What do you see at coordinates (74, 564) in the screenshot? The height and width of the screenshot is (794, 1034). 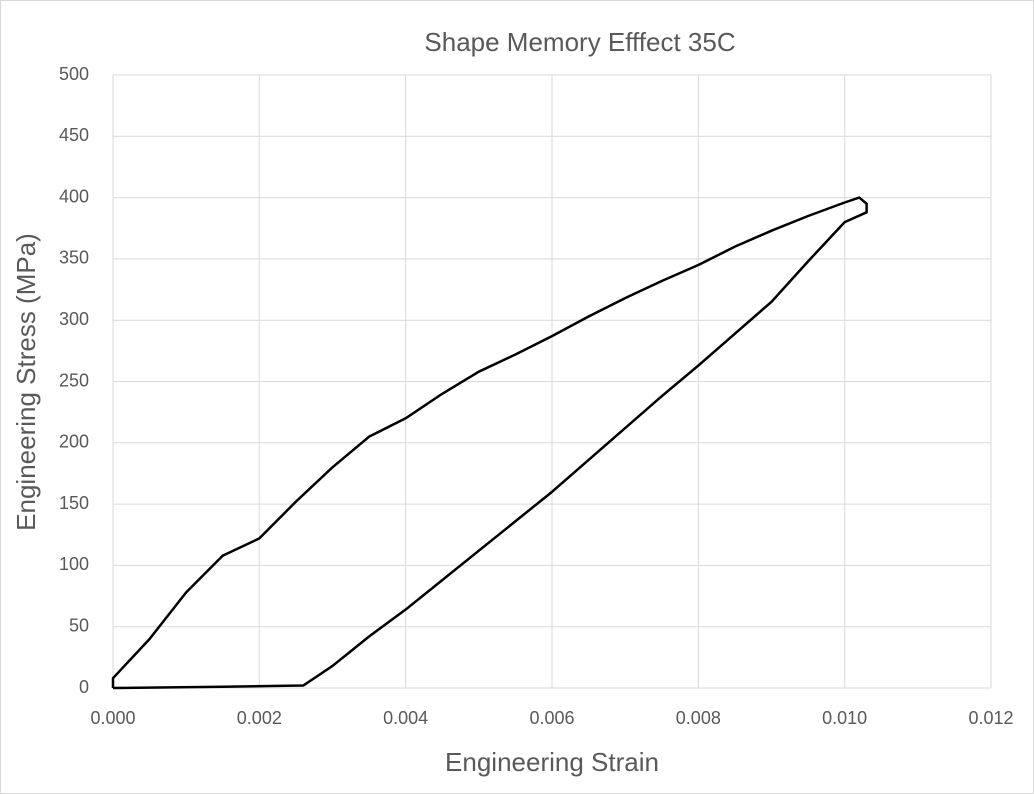 I see `y-tick-label: 100` at bounding box center [74, 564].